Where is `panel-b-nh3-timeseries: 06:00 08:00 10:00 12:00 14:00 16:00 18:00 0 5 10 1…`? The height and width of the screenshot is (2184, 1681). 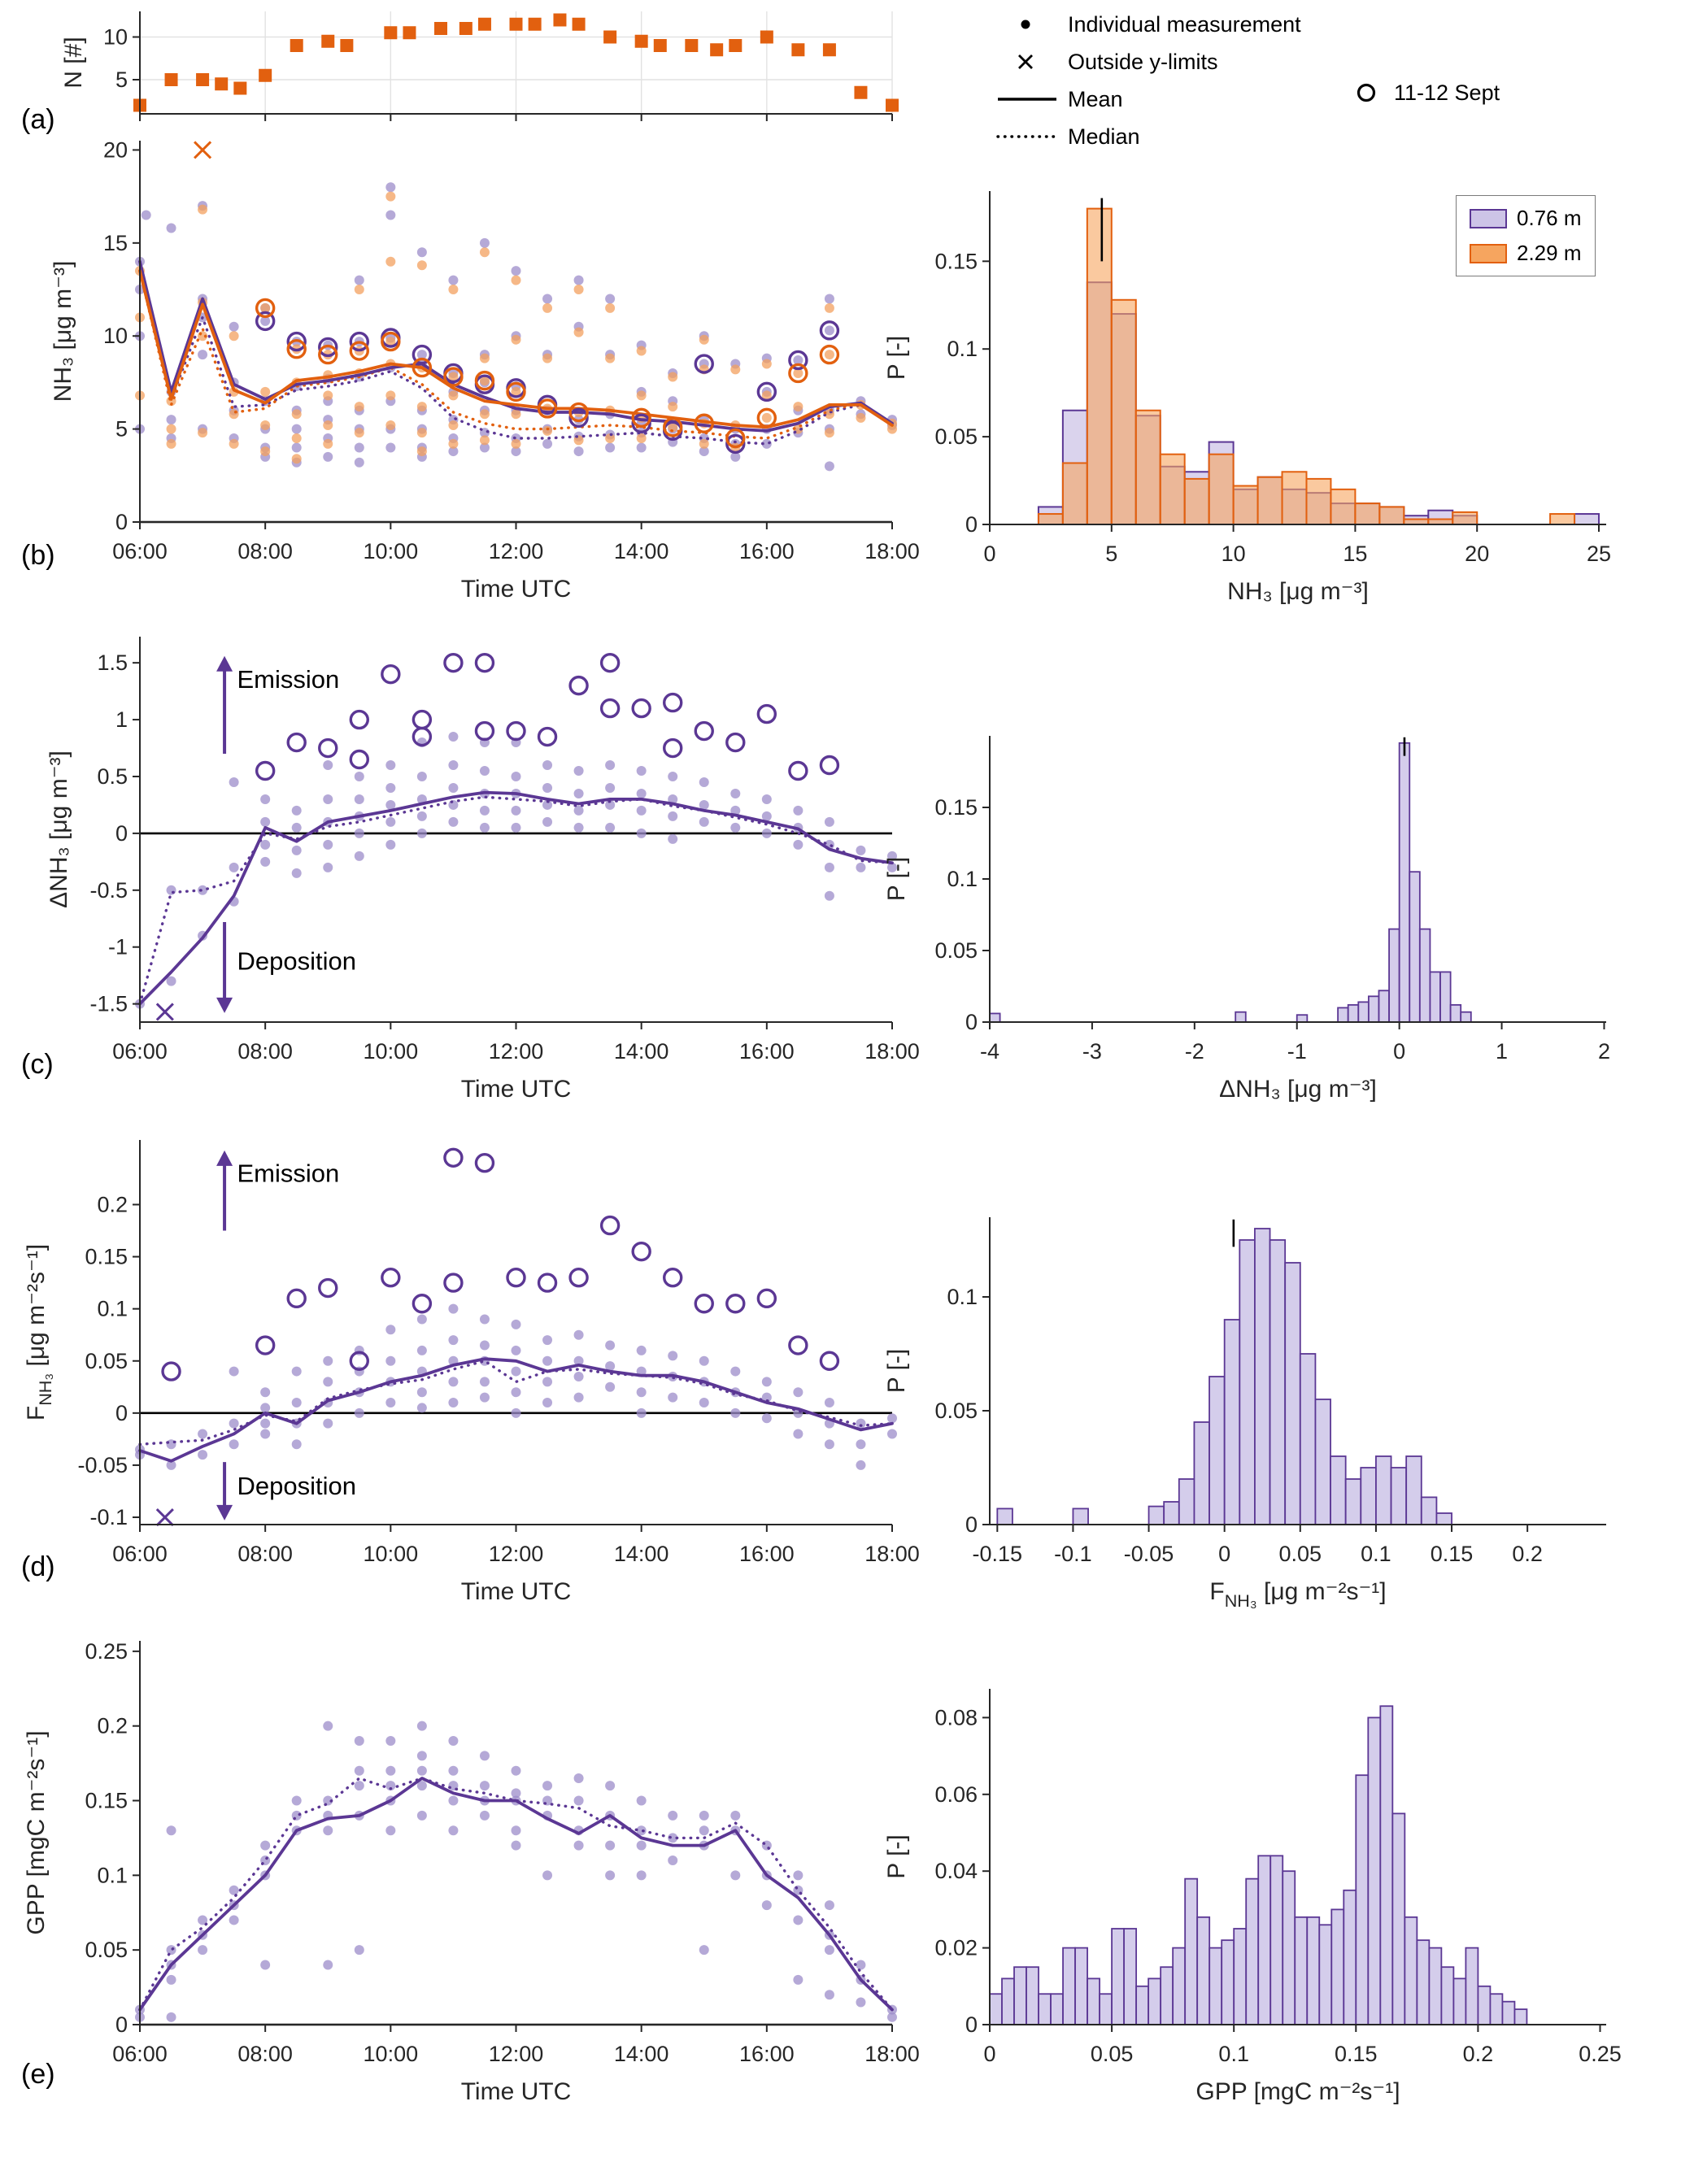
panel-b-nh3-timeseries: 06:00 08:00 10:00 12:00 14:00 16:00 18:00 0 5 10 1… is located at coordinates (485, 370).